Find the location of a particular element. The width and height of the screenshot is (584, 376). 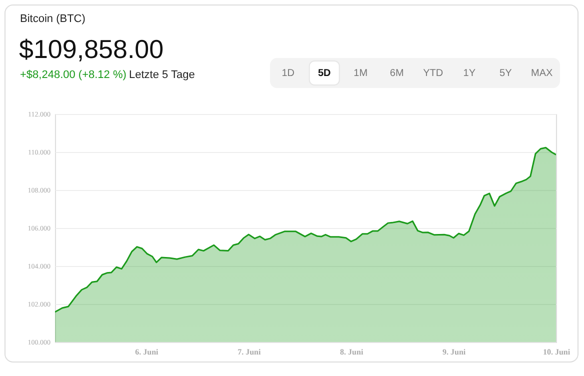

chart-subtitle: $109,858.00 is located at coordinates (91, 49).